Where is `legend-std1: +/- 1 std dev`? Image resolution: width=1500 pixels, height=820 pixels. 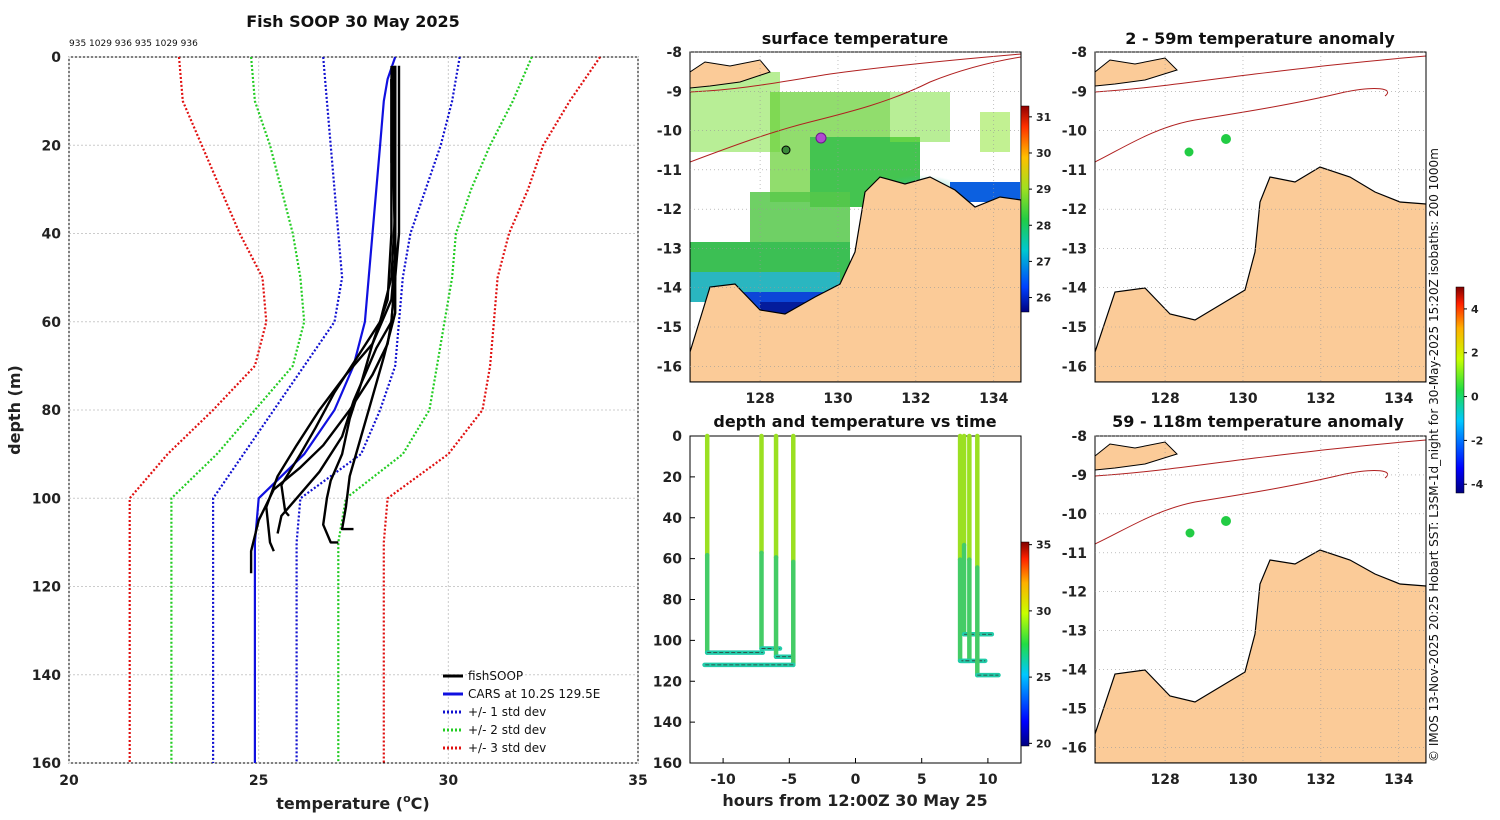
legend-std1: +/- 1 std dev is located at coordinates (507, 712).